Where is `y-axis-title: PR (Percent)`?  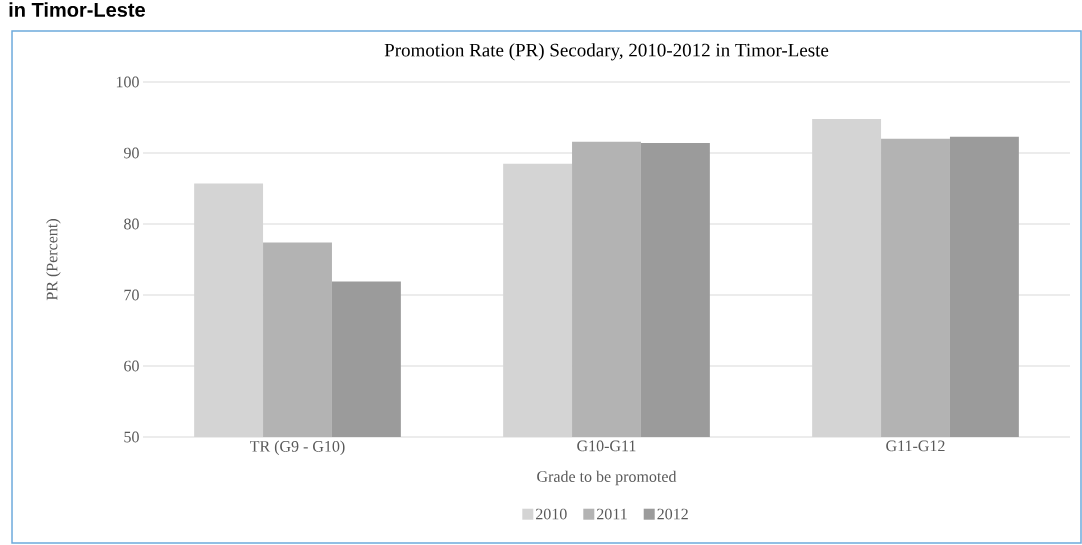
y-axis-title: PR (Percent) is located at coordinates (53, 260).